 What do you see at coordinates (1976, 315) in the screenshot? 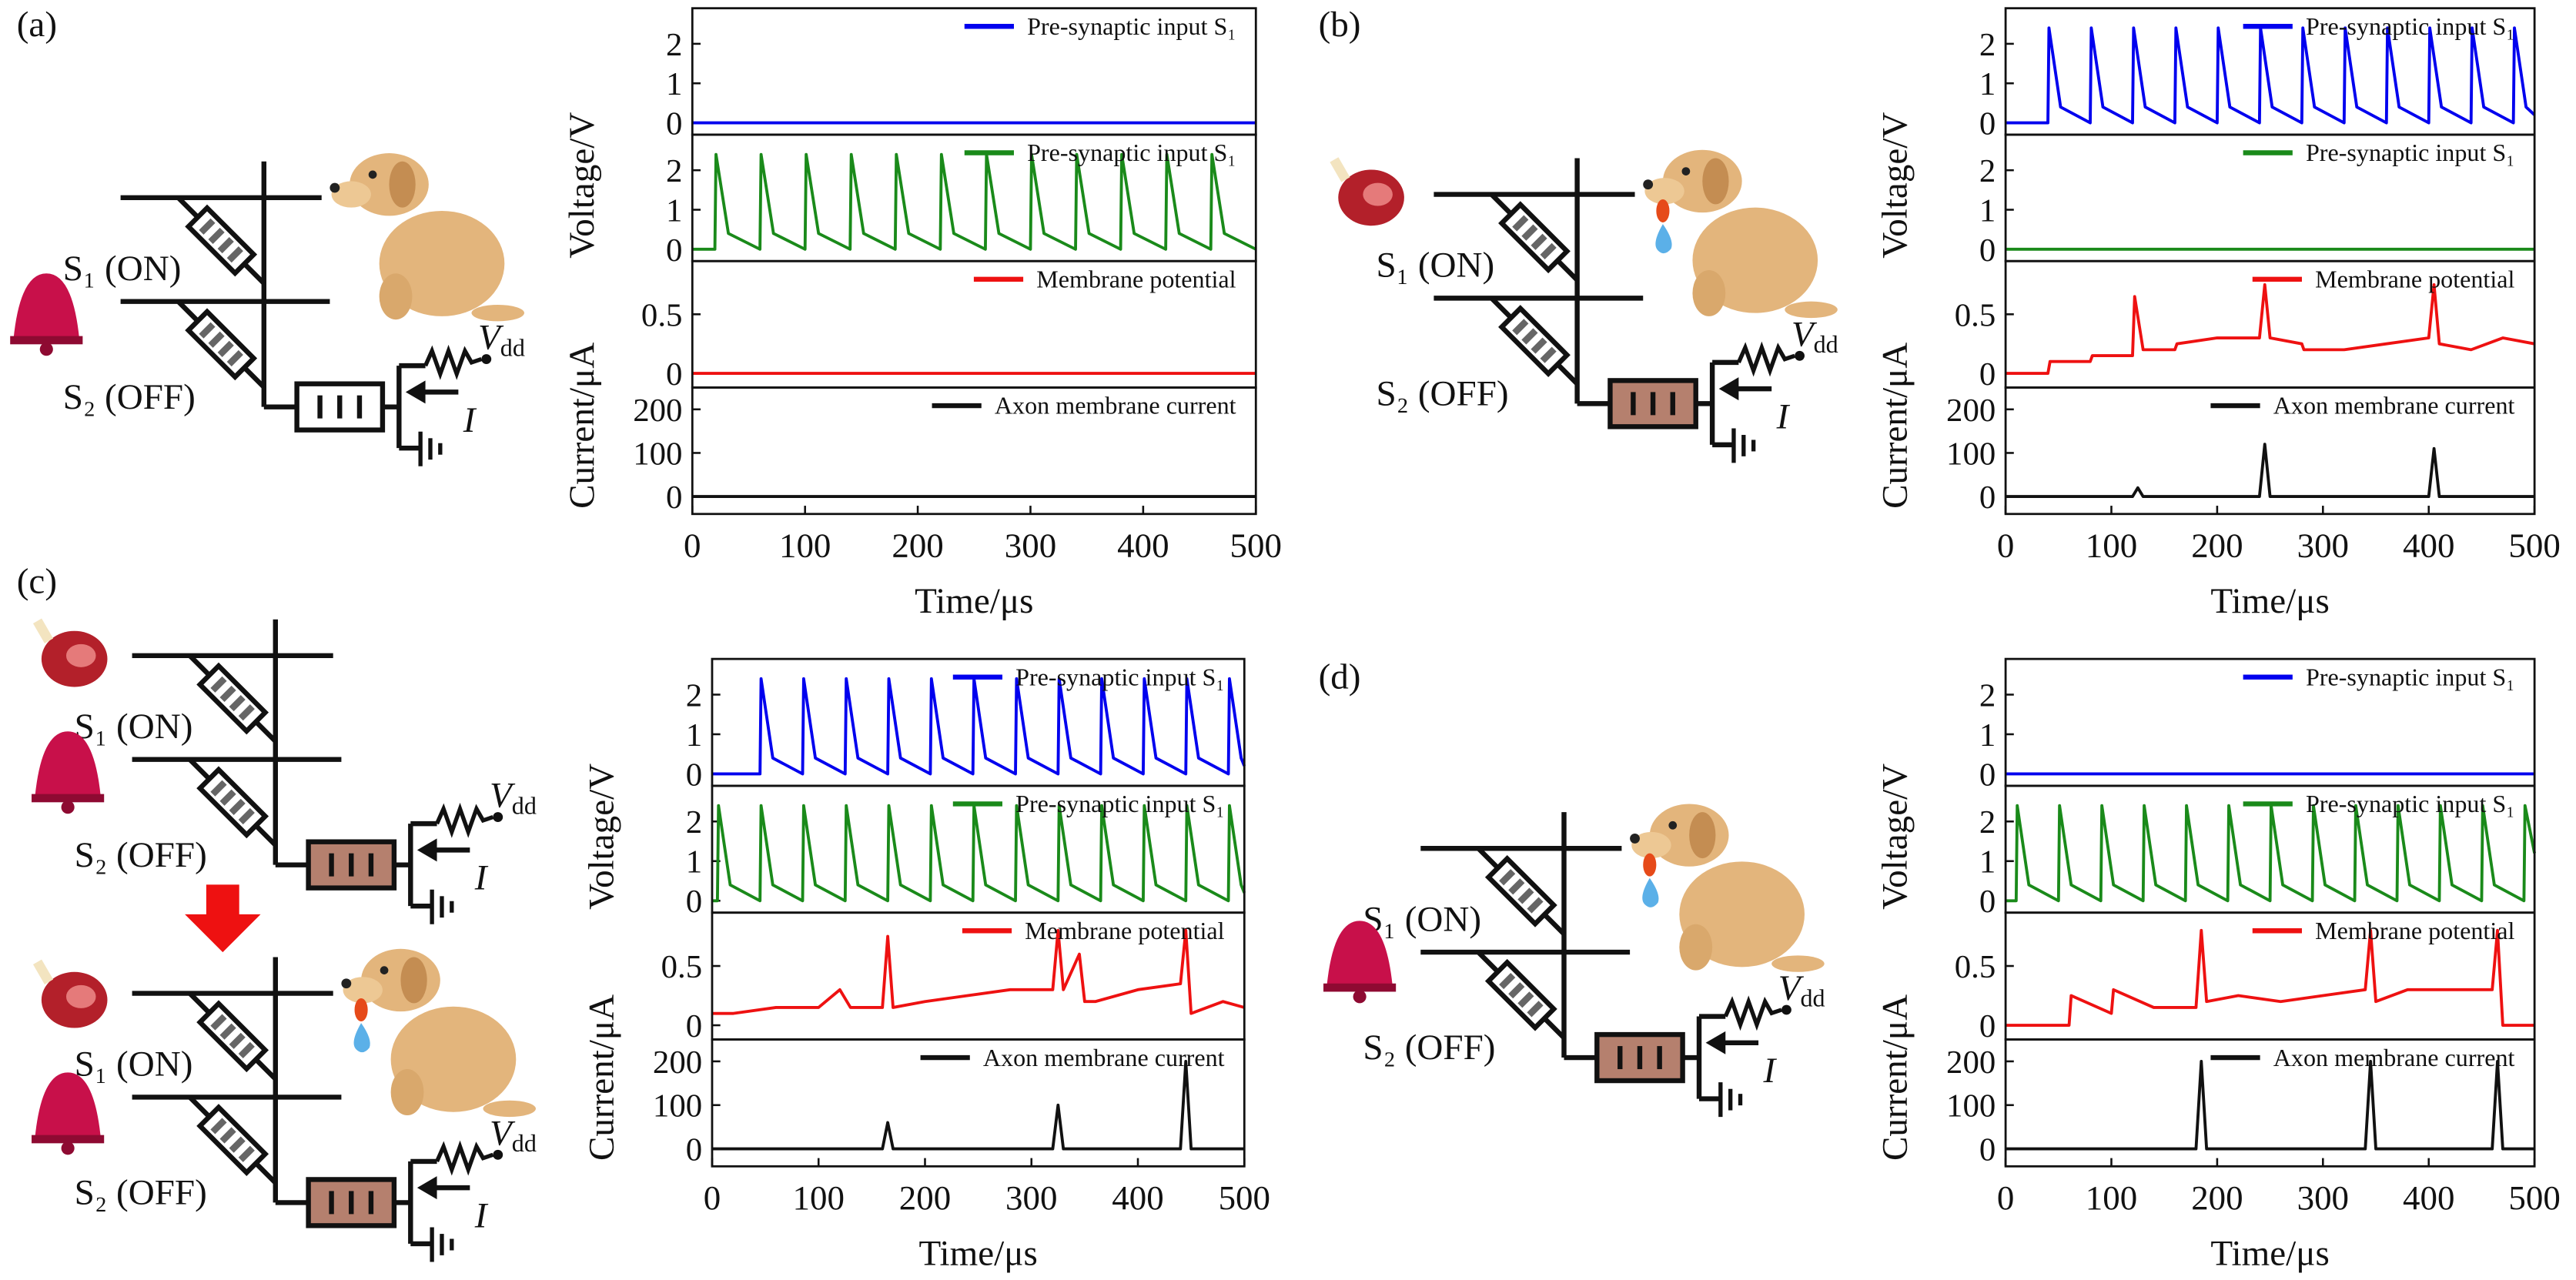
I see `y-tick-label: 0.5` at bounding box center [1976, 315].